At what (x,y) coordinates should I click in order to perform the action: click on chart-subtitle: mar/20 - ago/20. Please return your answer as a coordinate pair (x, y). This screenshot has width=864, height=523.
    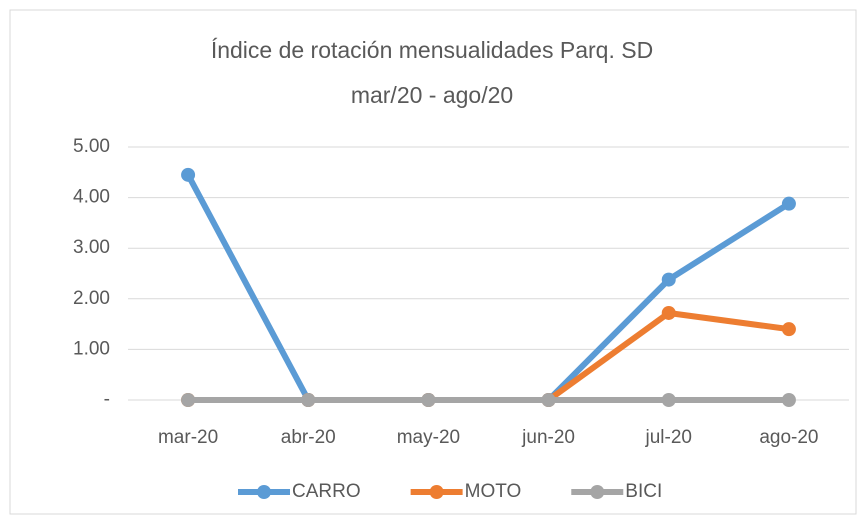
    Looking at the image, I should click on (432, 95).